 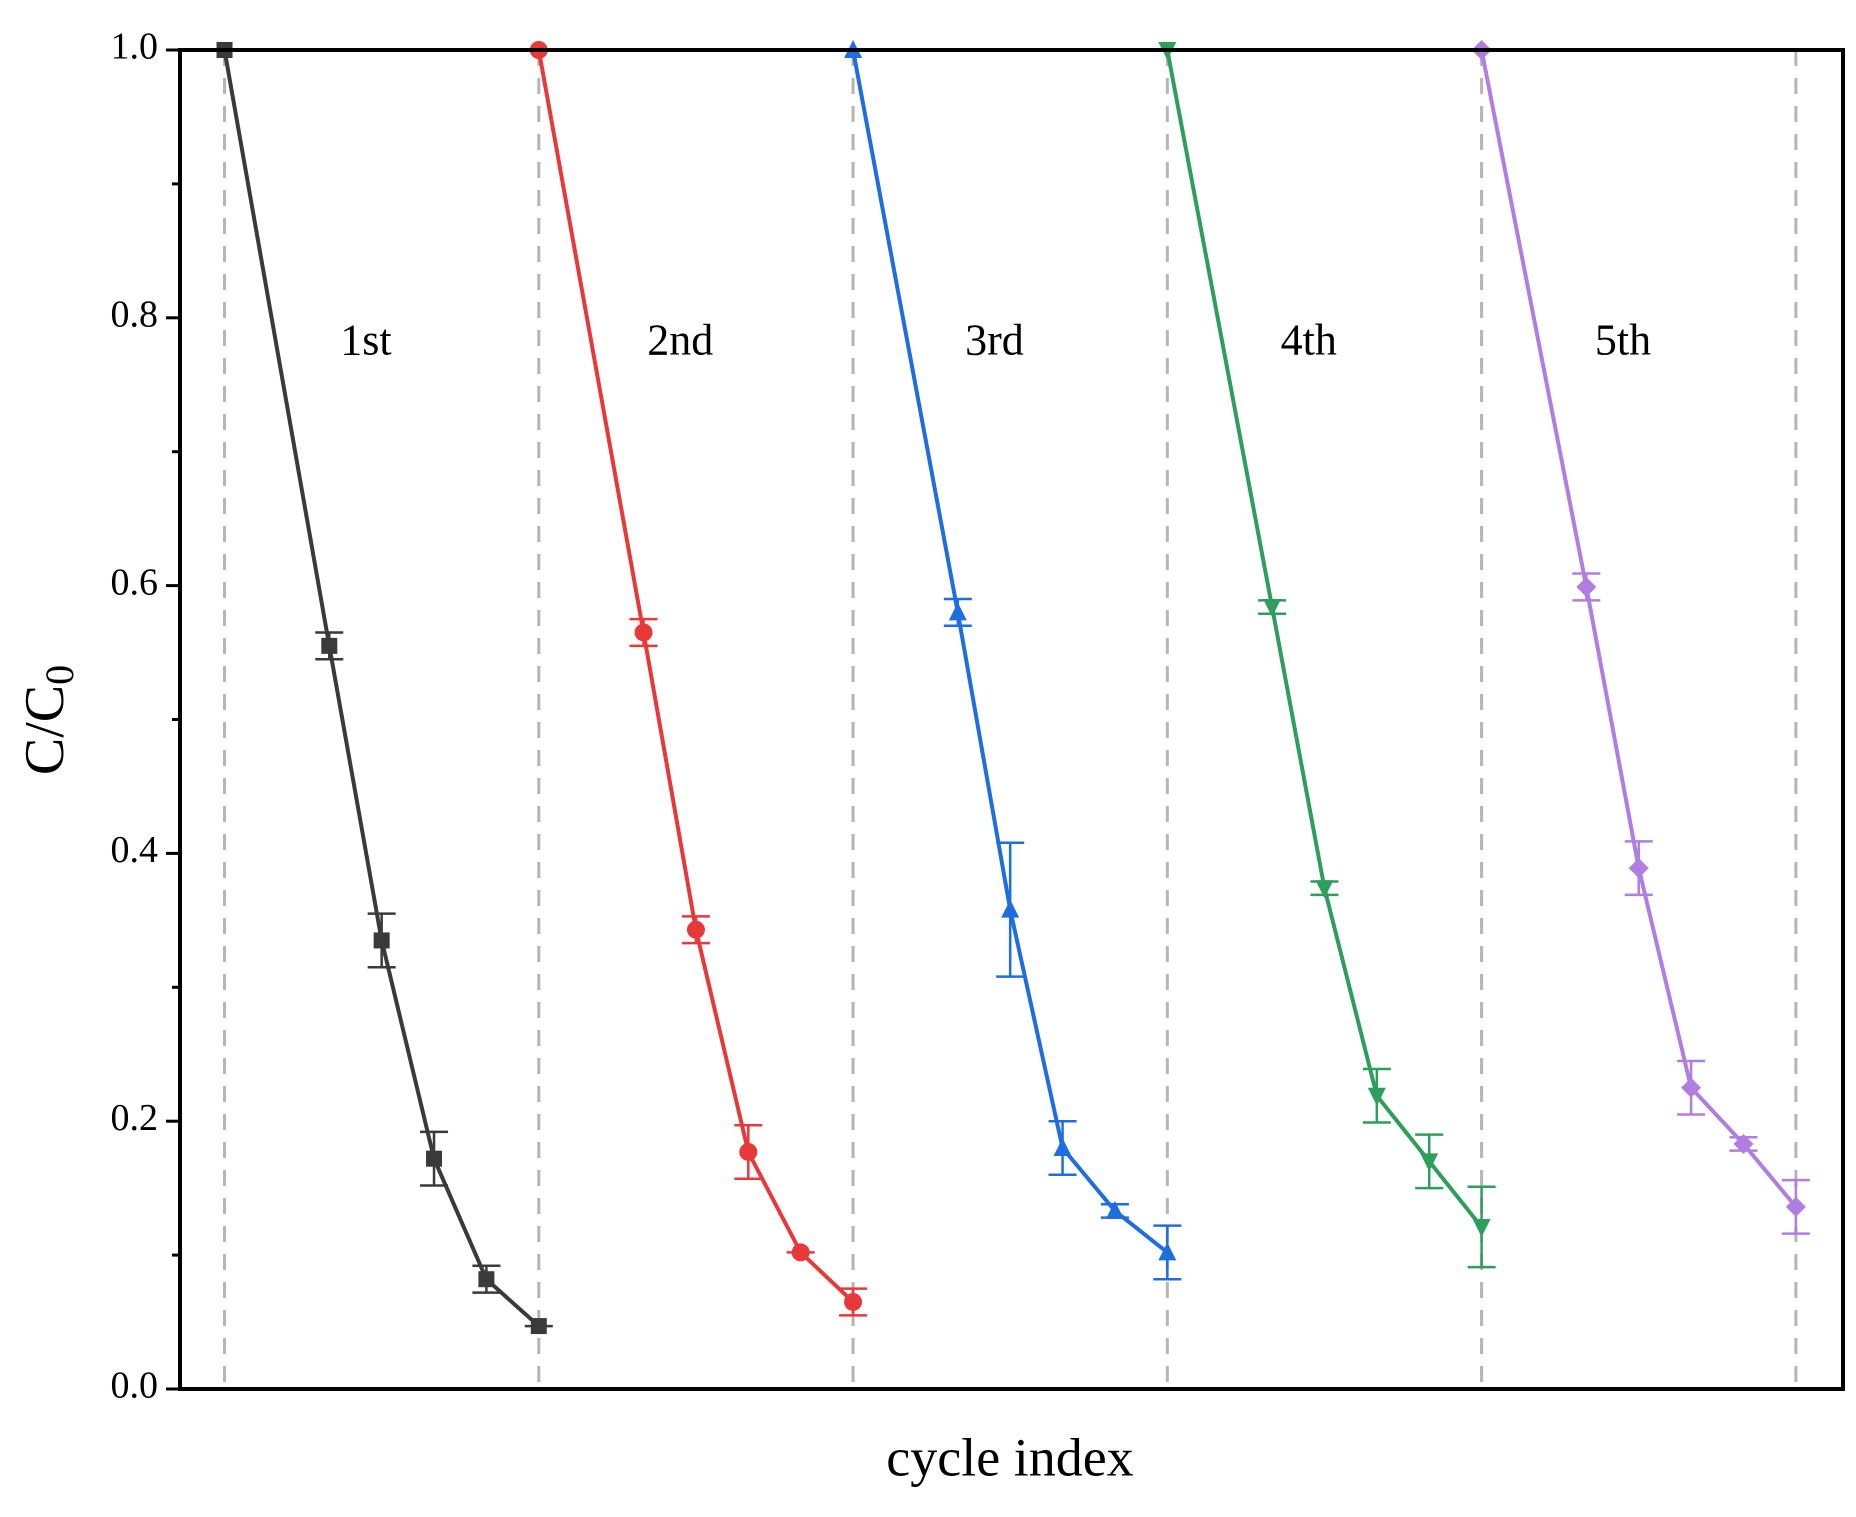 What do you see at coordinates (135, 1386) in the screenshot?
I see `y-tick-label: 0.0` at bounding box center [135, 1386].